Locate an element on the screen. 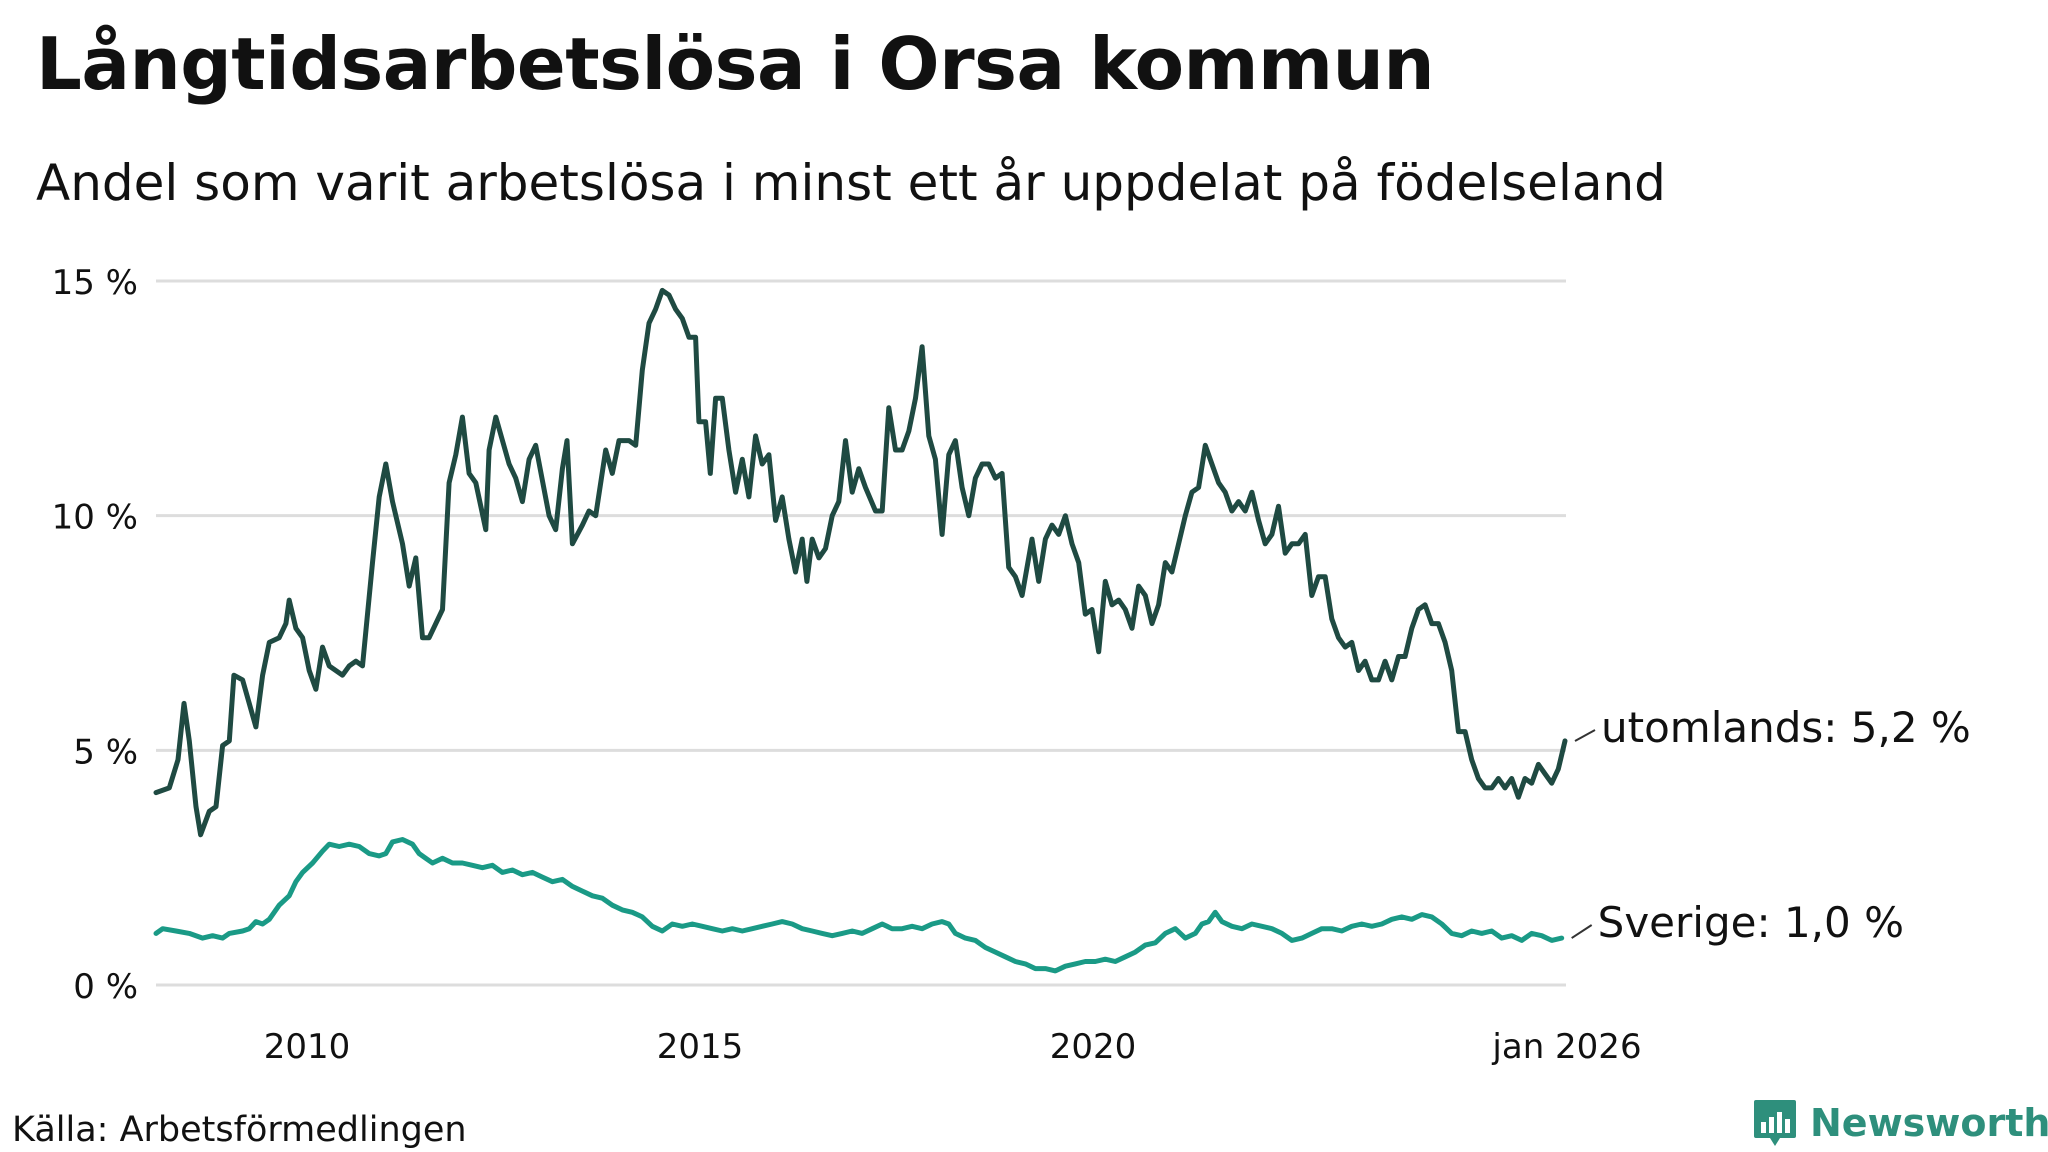 Image resolution: width=2048 pixels, height=1152 pixels. y-tick-label: 10 % is located at coordinates (95, 518).